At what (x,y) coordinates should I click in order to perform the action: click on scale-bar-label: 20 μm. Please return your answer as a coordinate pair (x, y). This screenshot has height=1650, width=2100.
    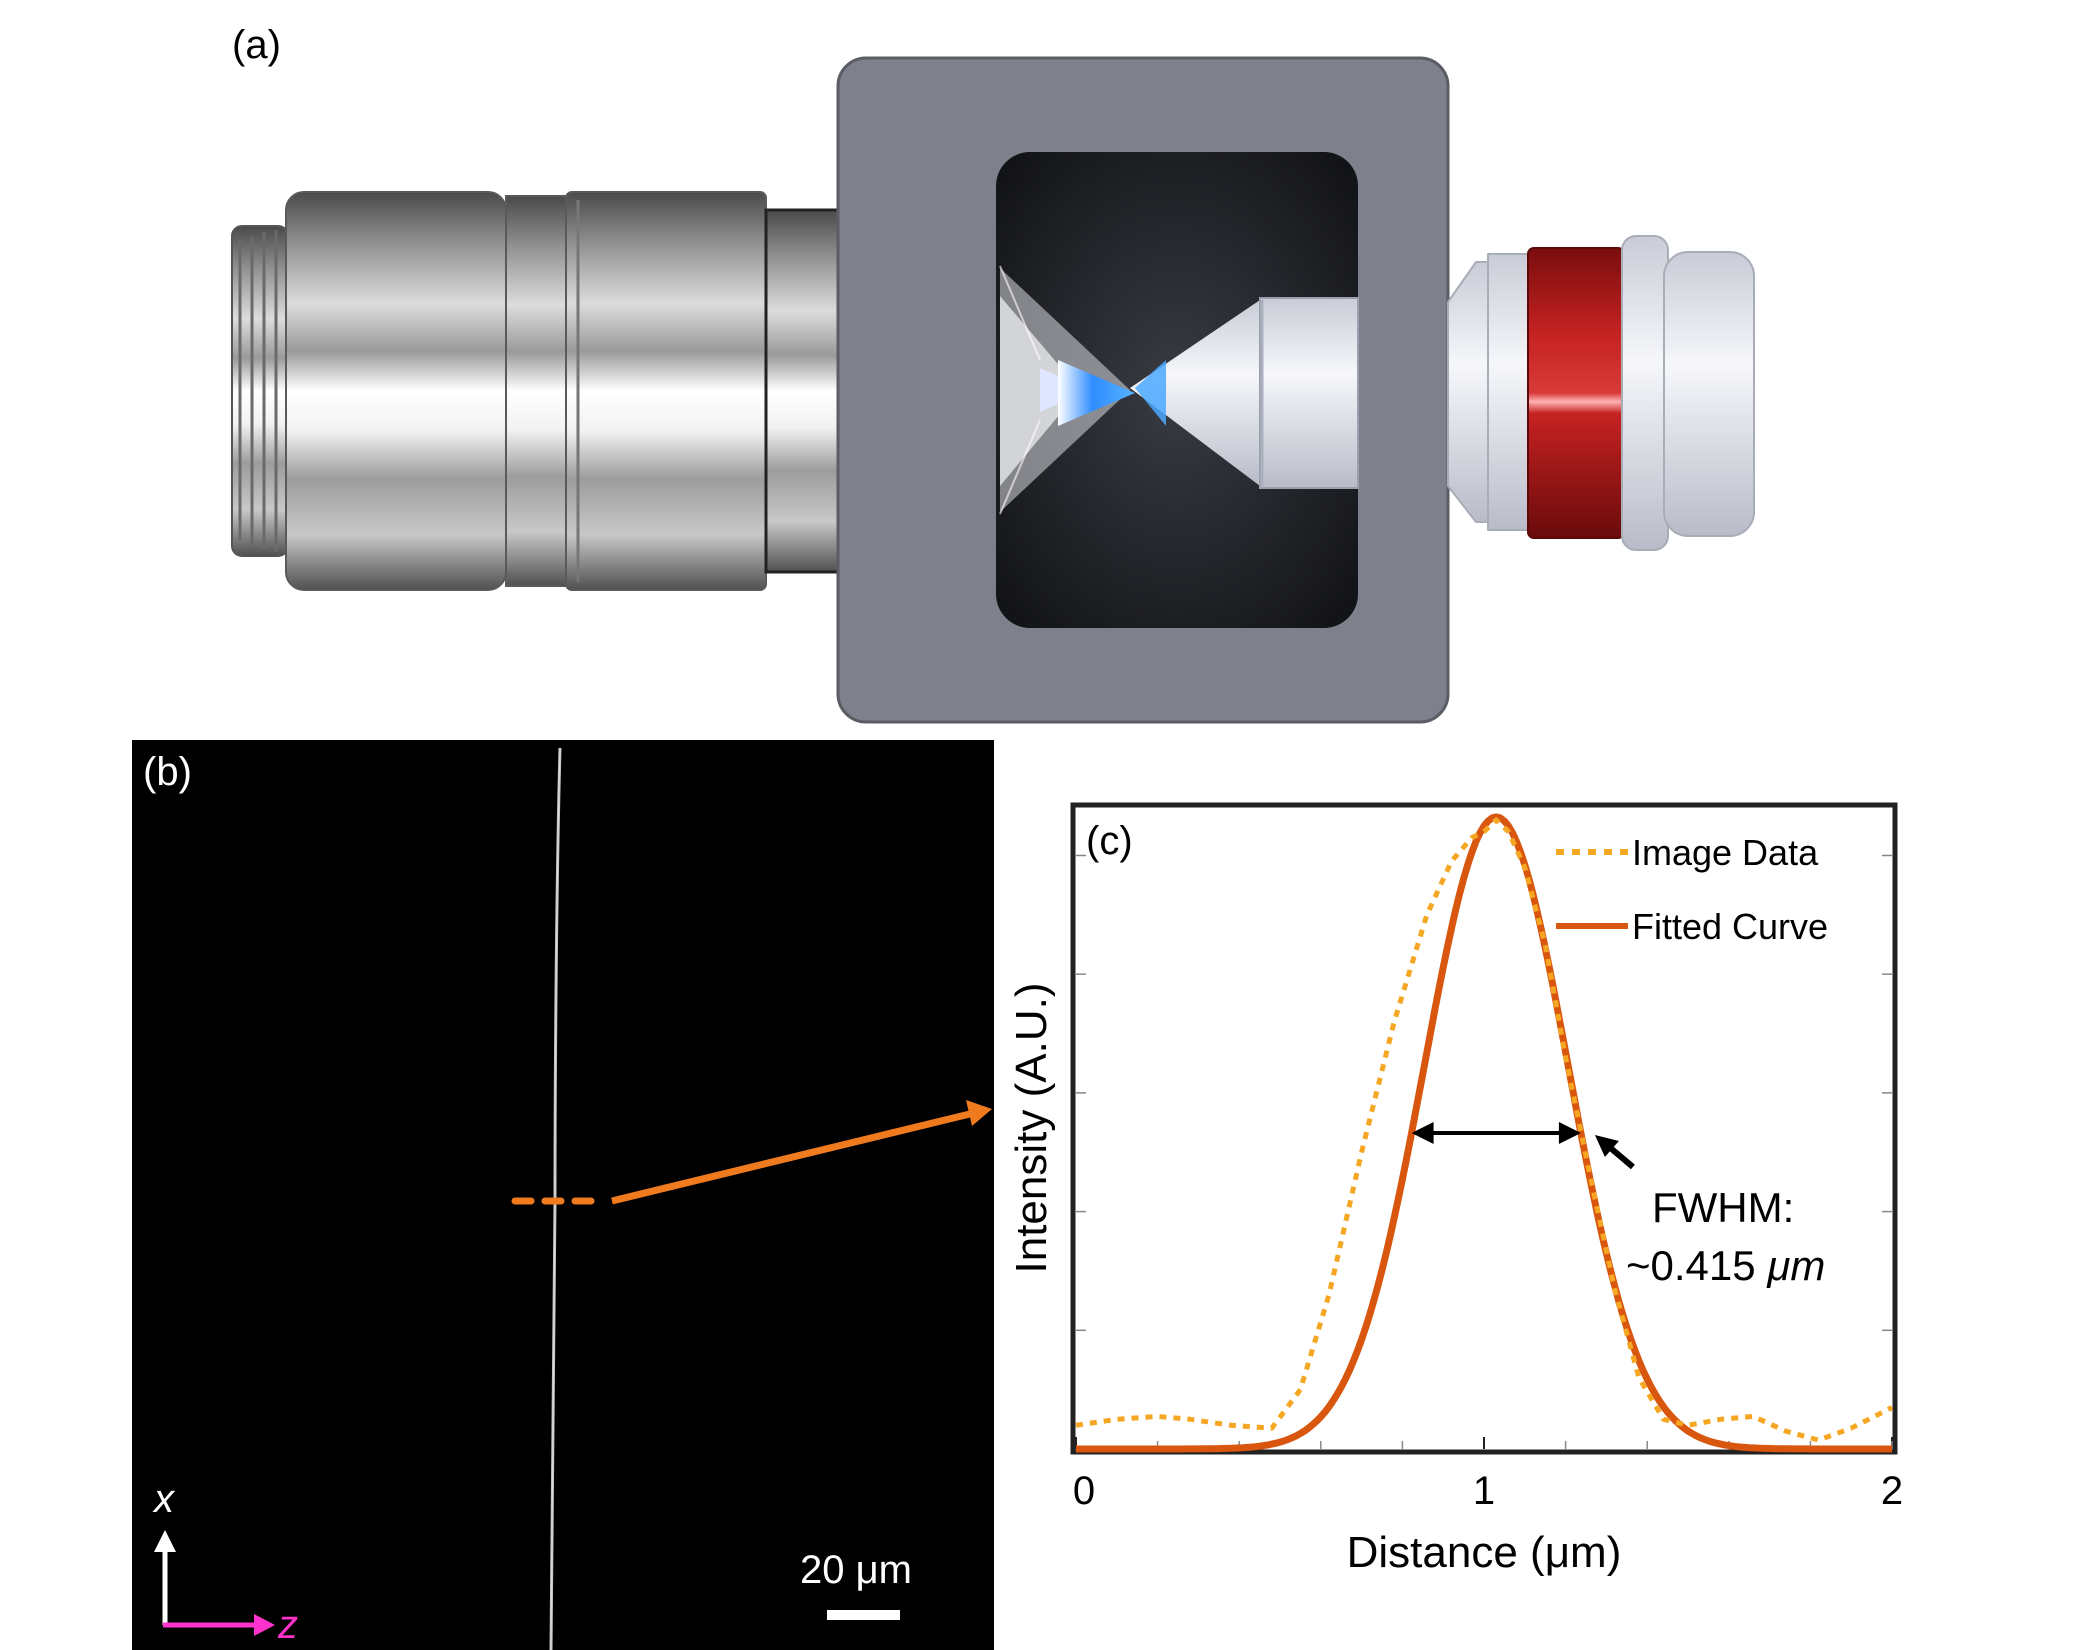
    Looking at the image, I should click on (856, 1570).